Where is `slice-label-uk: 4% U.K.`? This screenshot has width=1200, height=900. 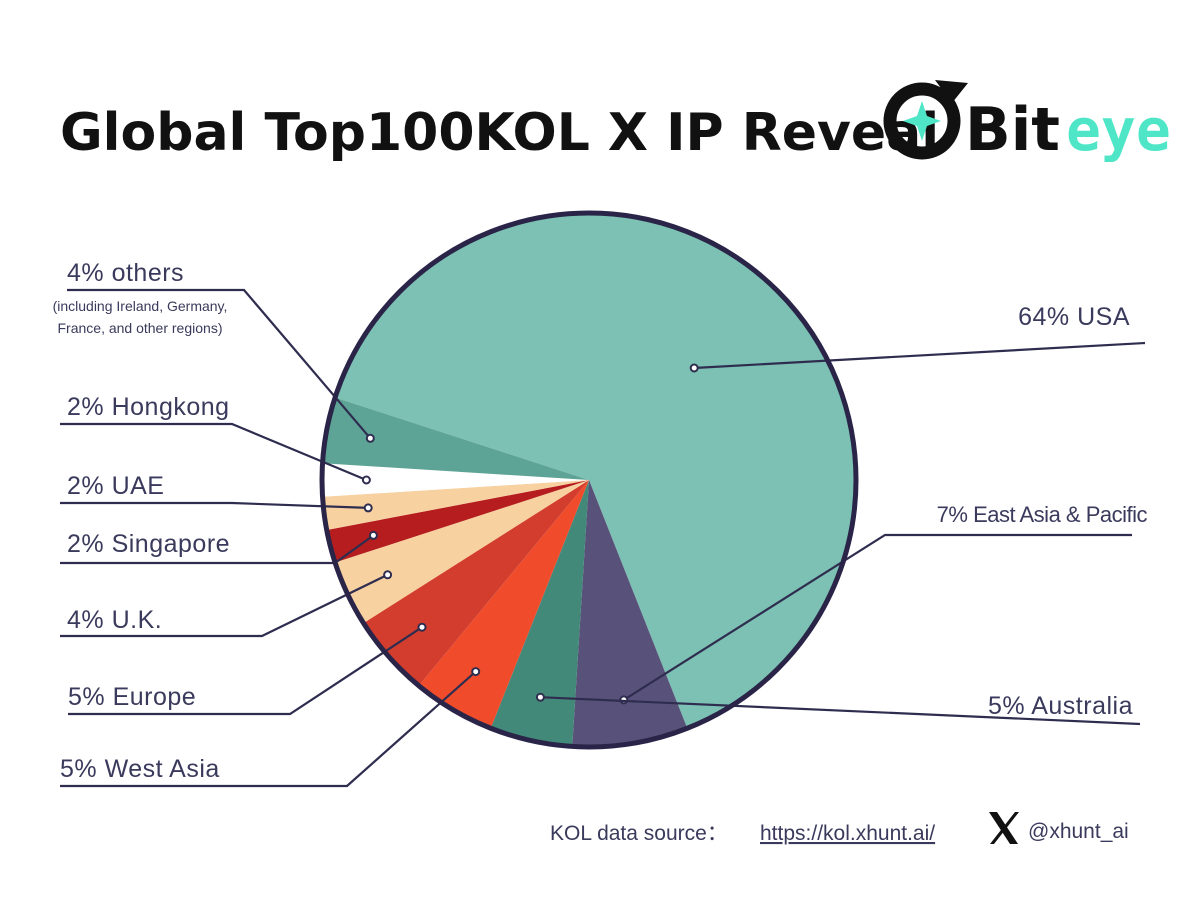
slice-label-uk: 4% U.K. is located at coordinates (114, 620).